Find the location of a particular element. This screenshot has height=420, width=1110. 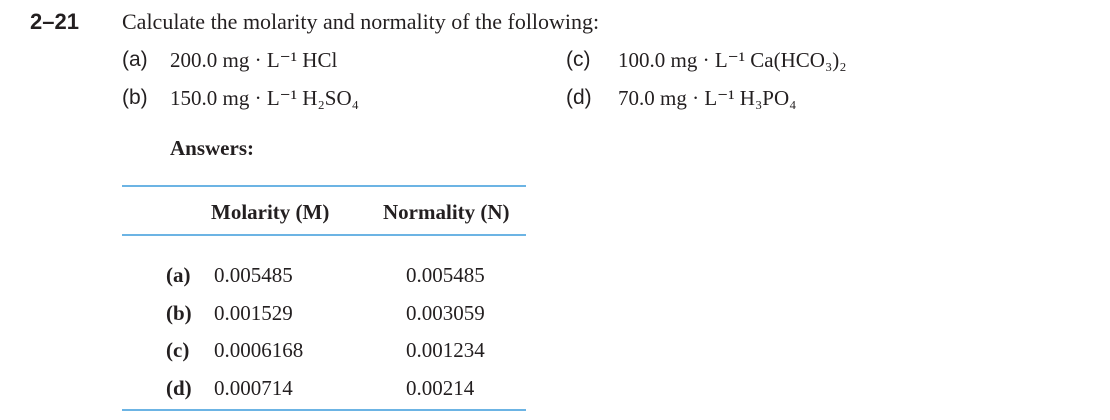

row-label: (a) is located at coordinates (178, 275).